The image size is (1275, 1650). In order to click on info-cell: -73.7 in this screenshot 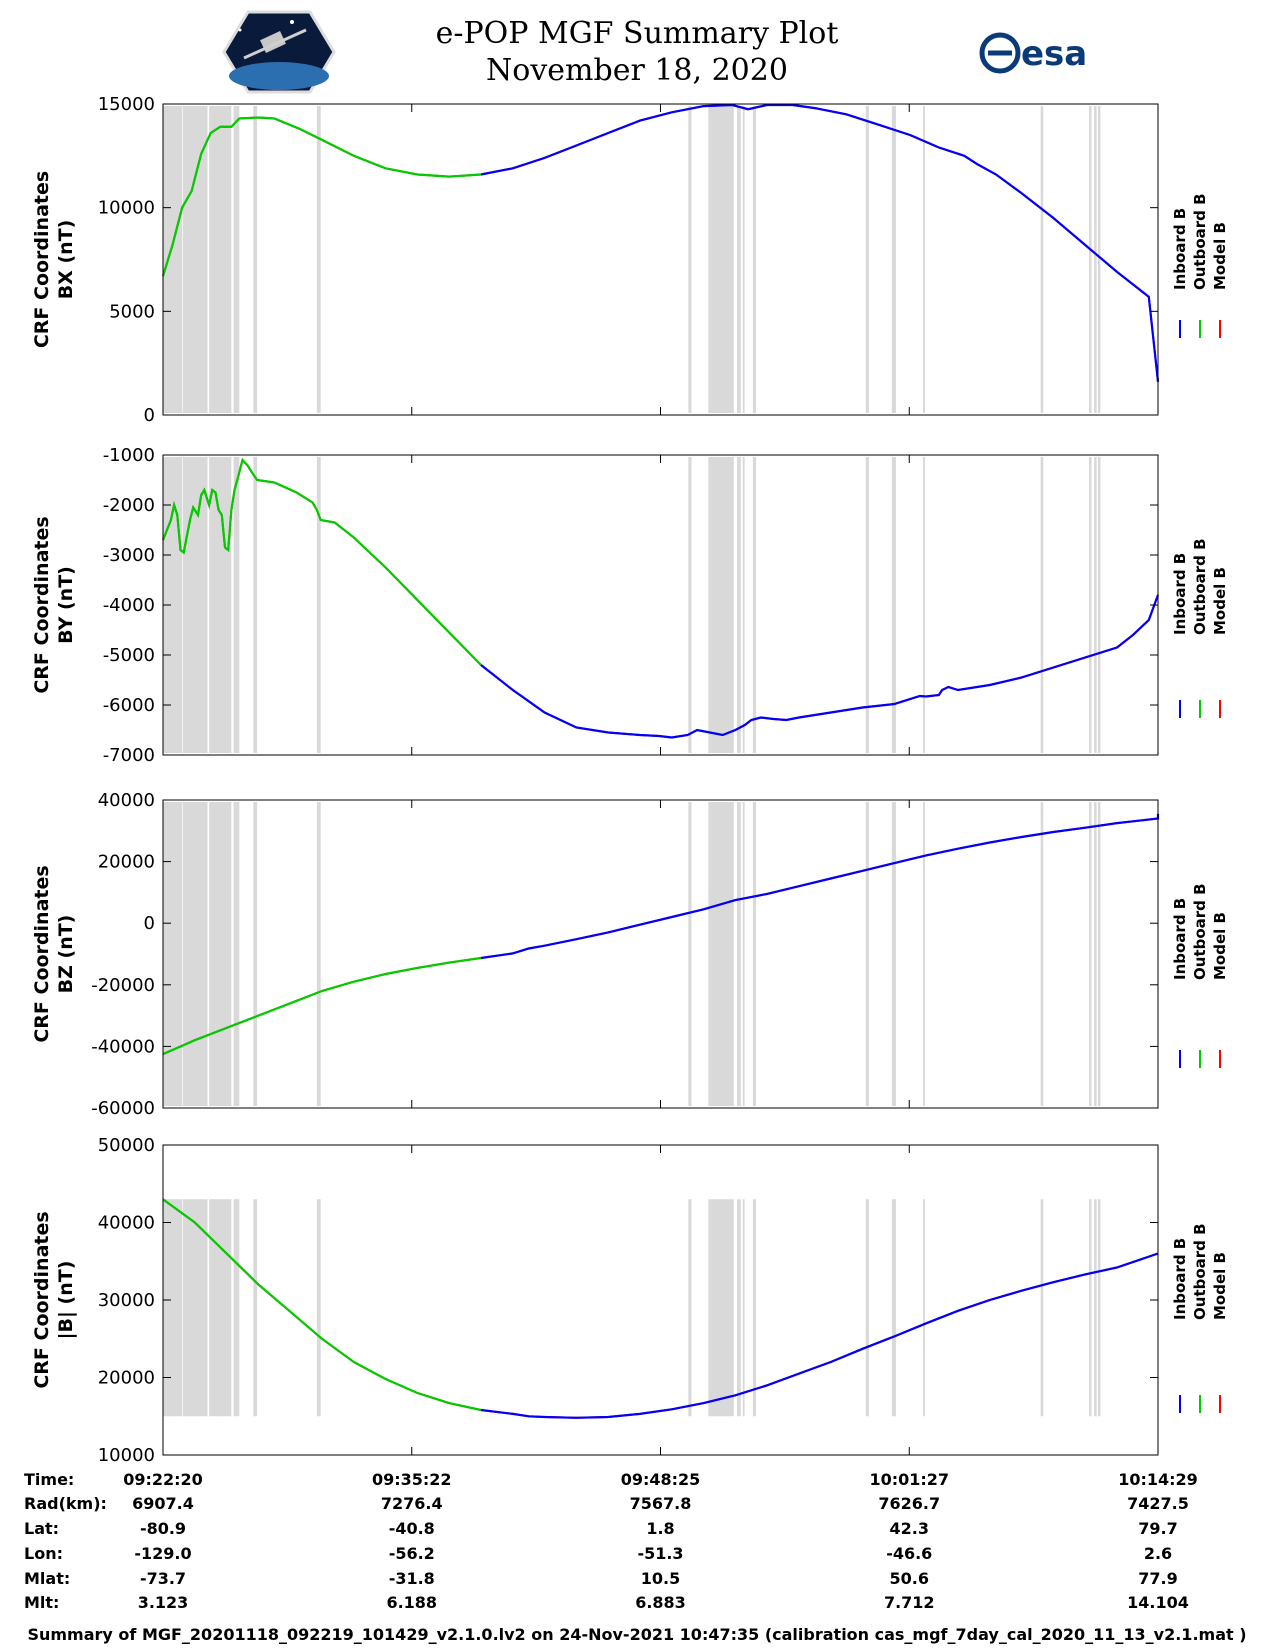, I will do `click(163, 1578)`.